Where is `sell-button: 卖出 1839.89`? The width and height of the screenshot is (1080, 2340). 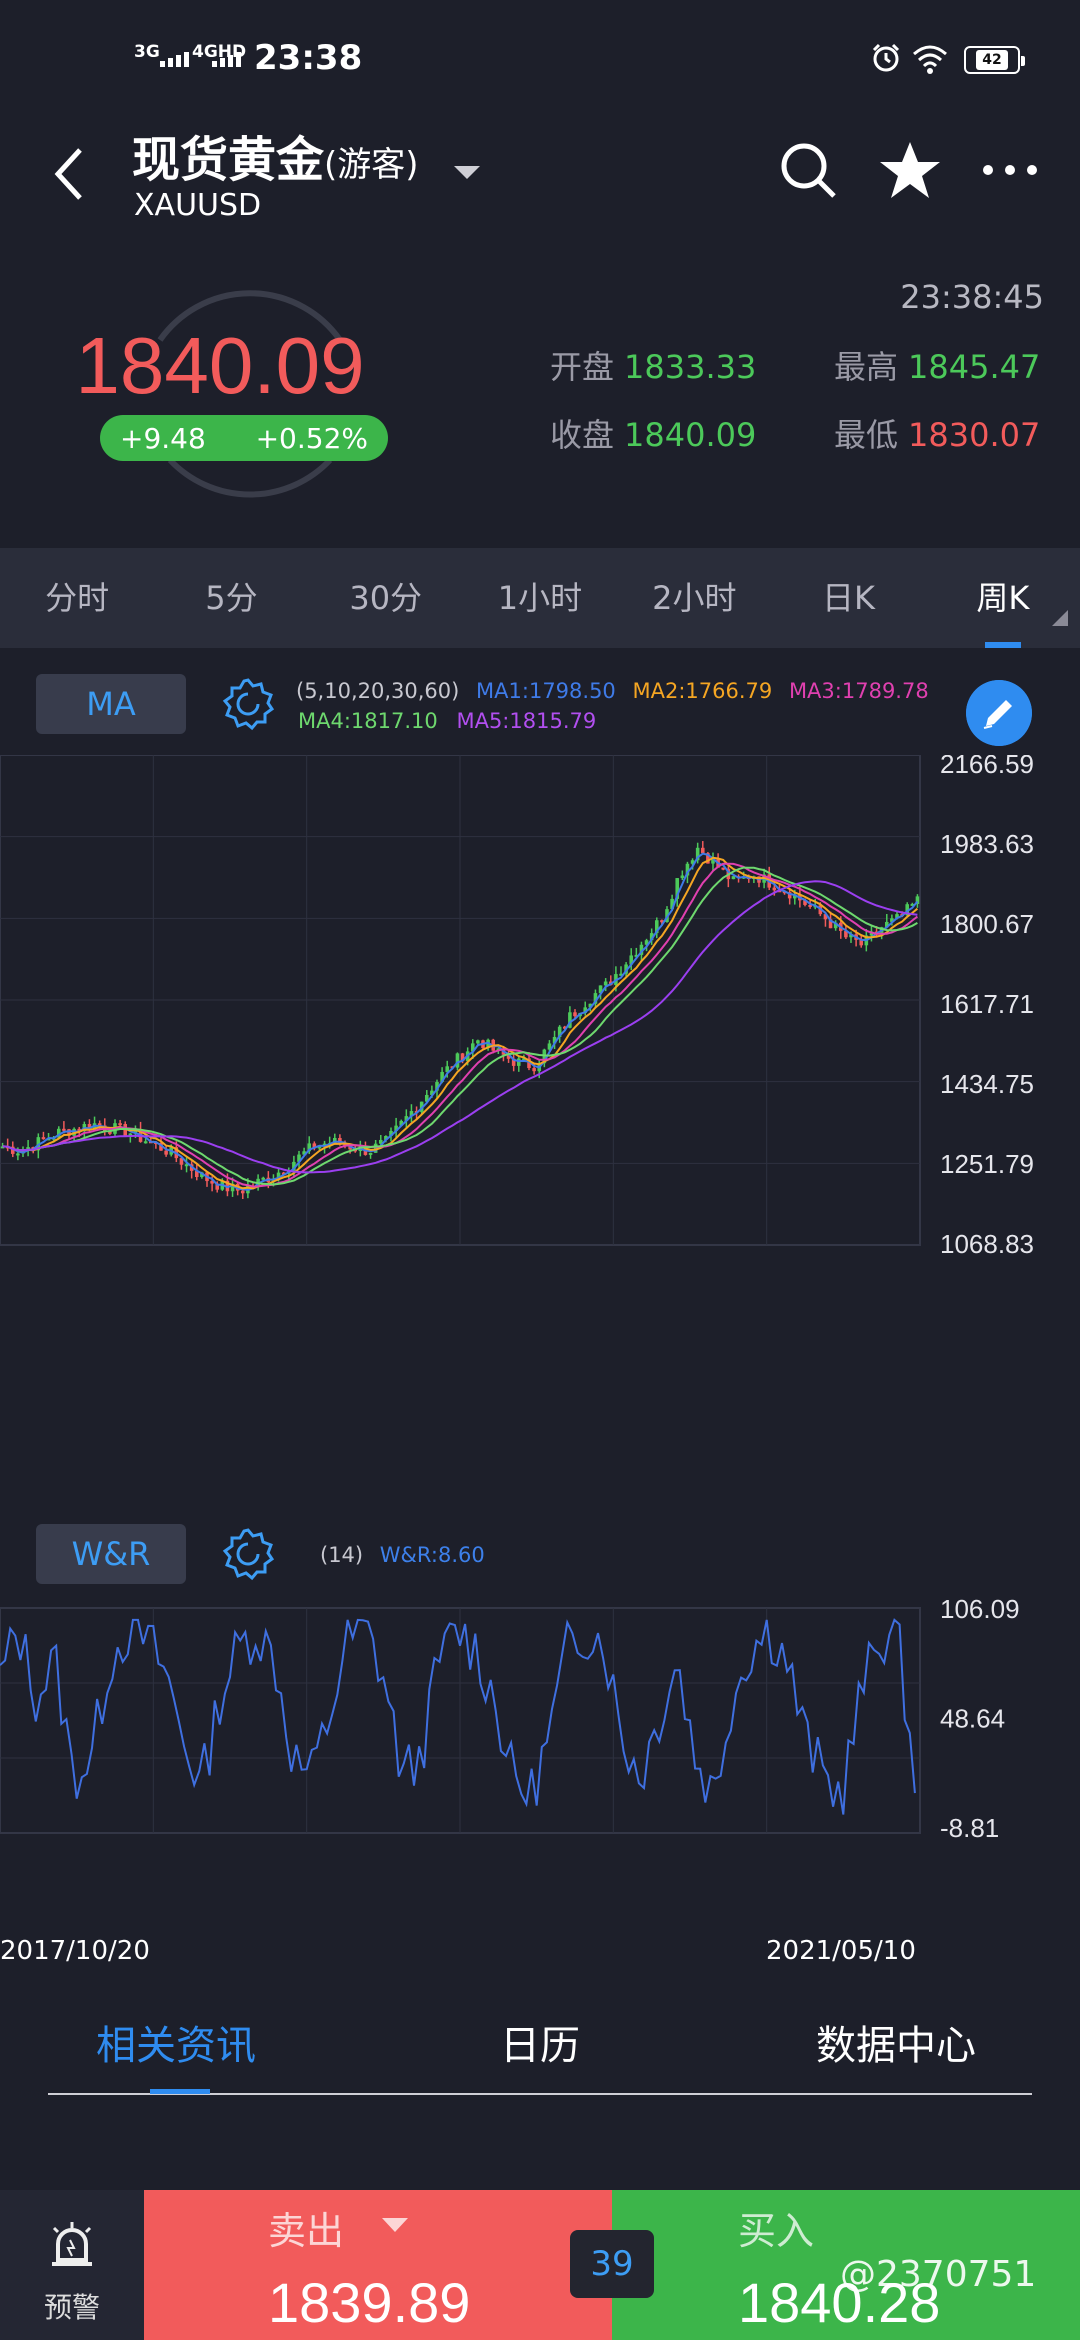 sell-button: 卖出 1839.89 is located at coordinates (378, 2265).